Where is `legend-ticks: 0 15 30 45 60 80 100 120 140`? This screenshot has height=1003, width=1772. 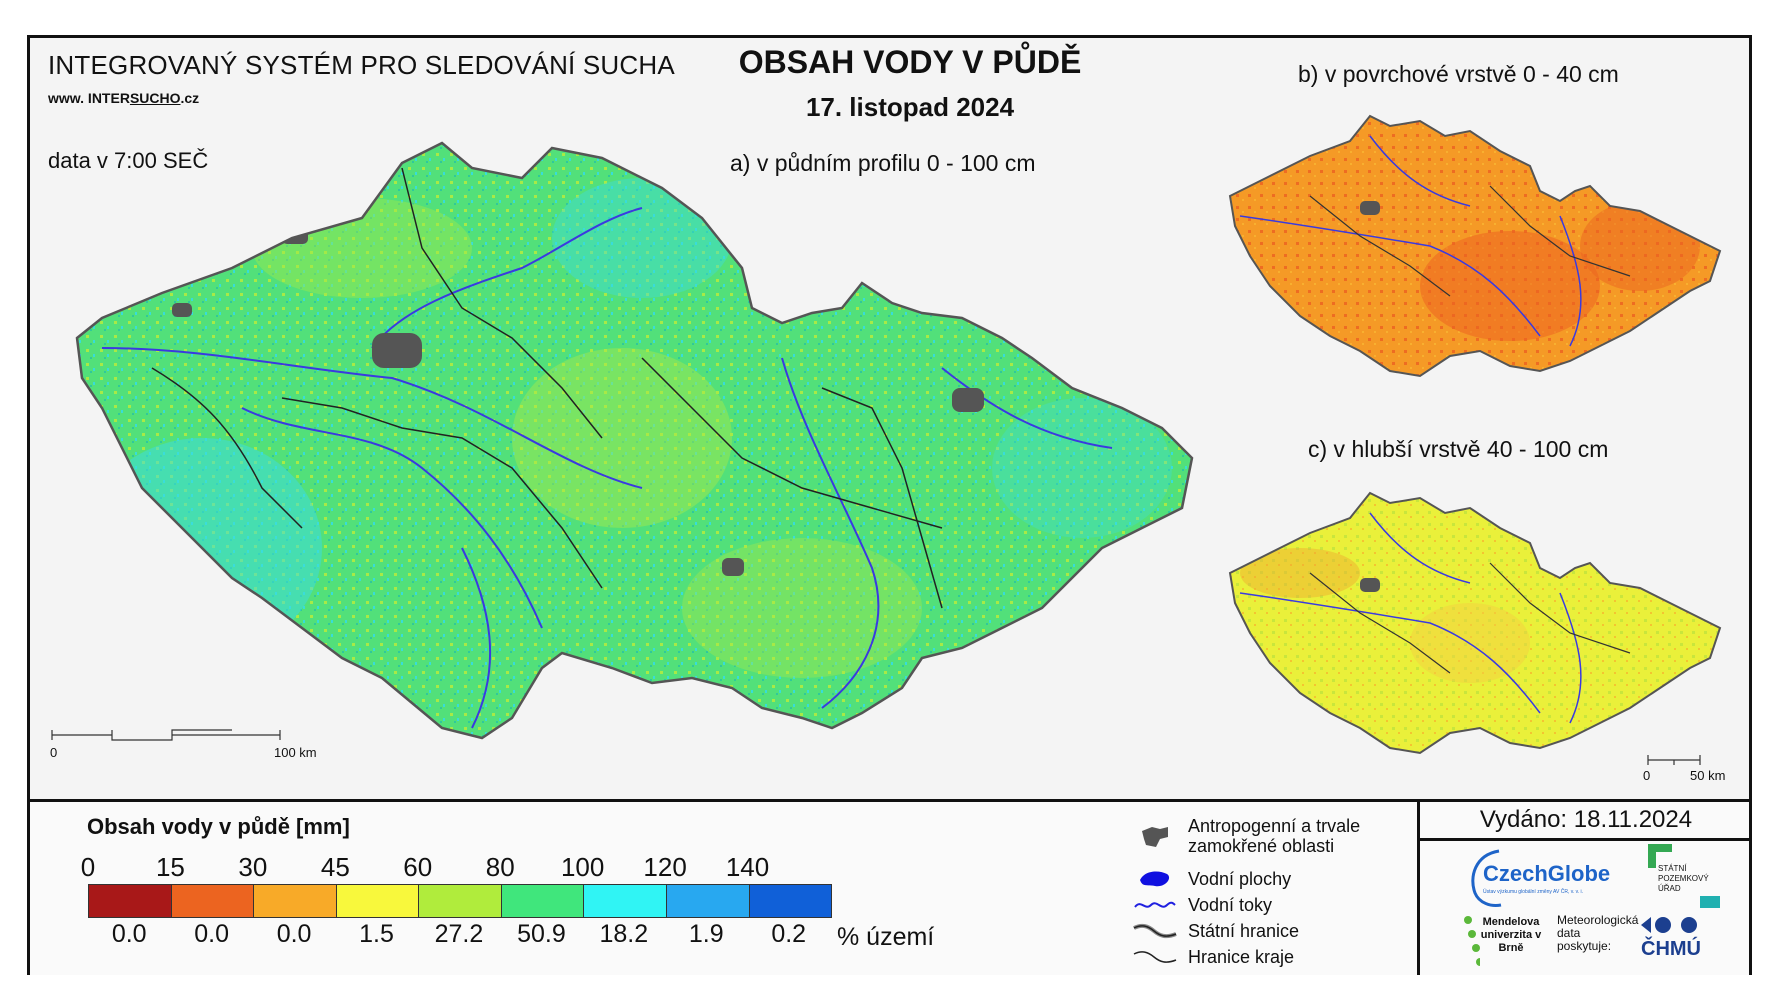 legend-ticks: 0 15 30 45 60 80 100 120 140 is located at coordinates (465, 867).